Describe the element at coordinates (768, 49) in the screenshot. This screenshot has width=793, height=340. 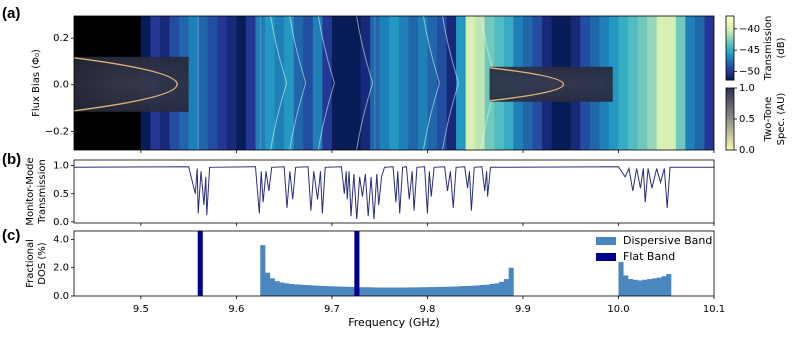
I see `colorbar-label: Transmission` at that location.